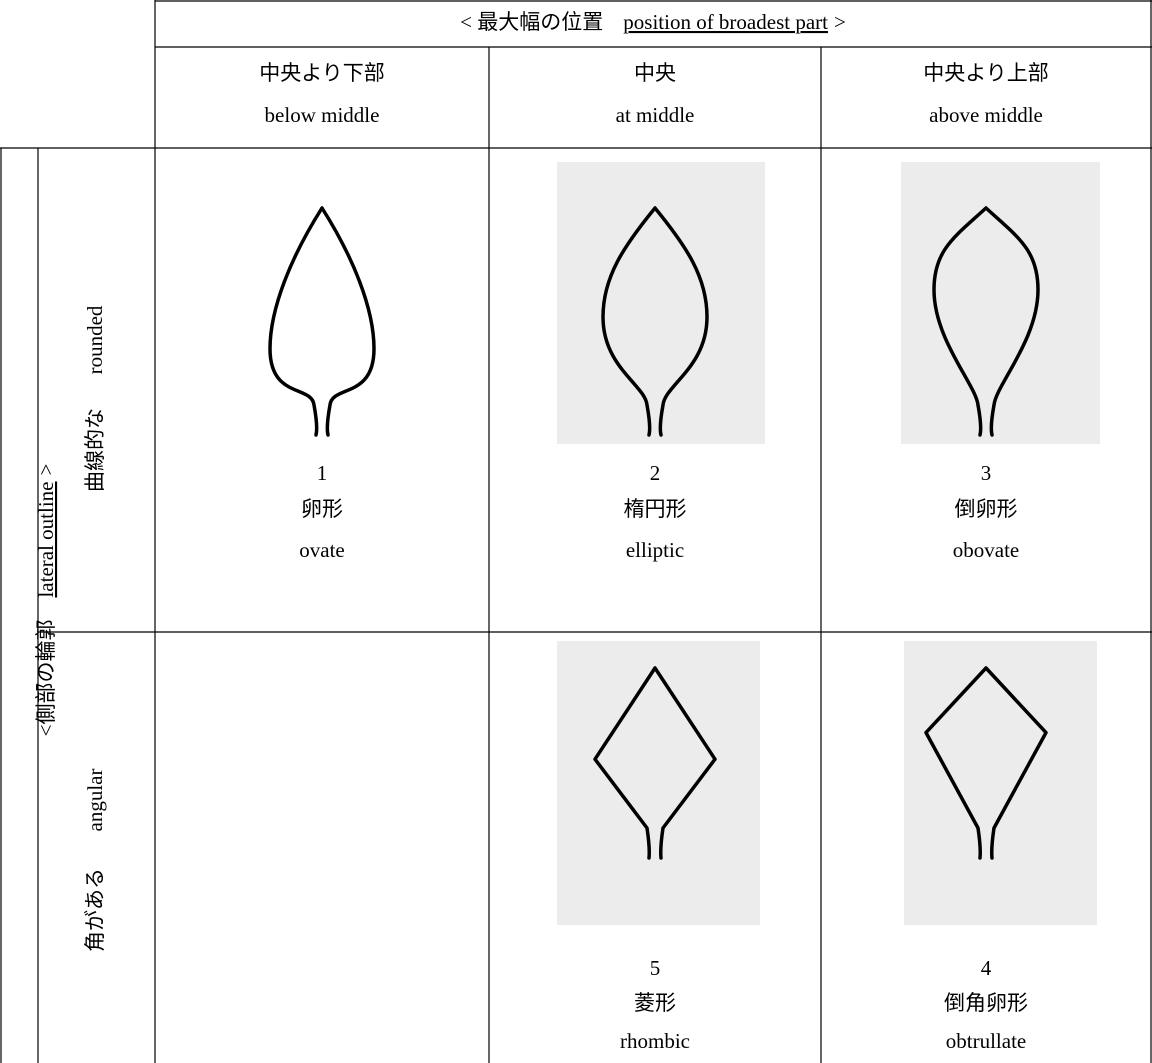 The width and height of the screenshot is (1152, 1063). I want to click on column-en: above middle, so click(986, 115).